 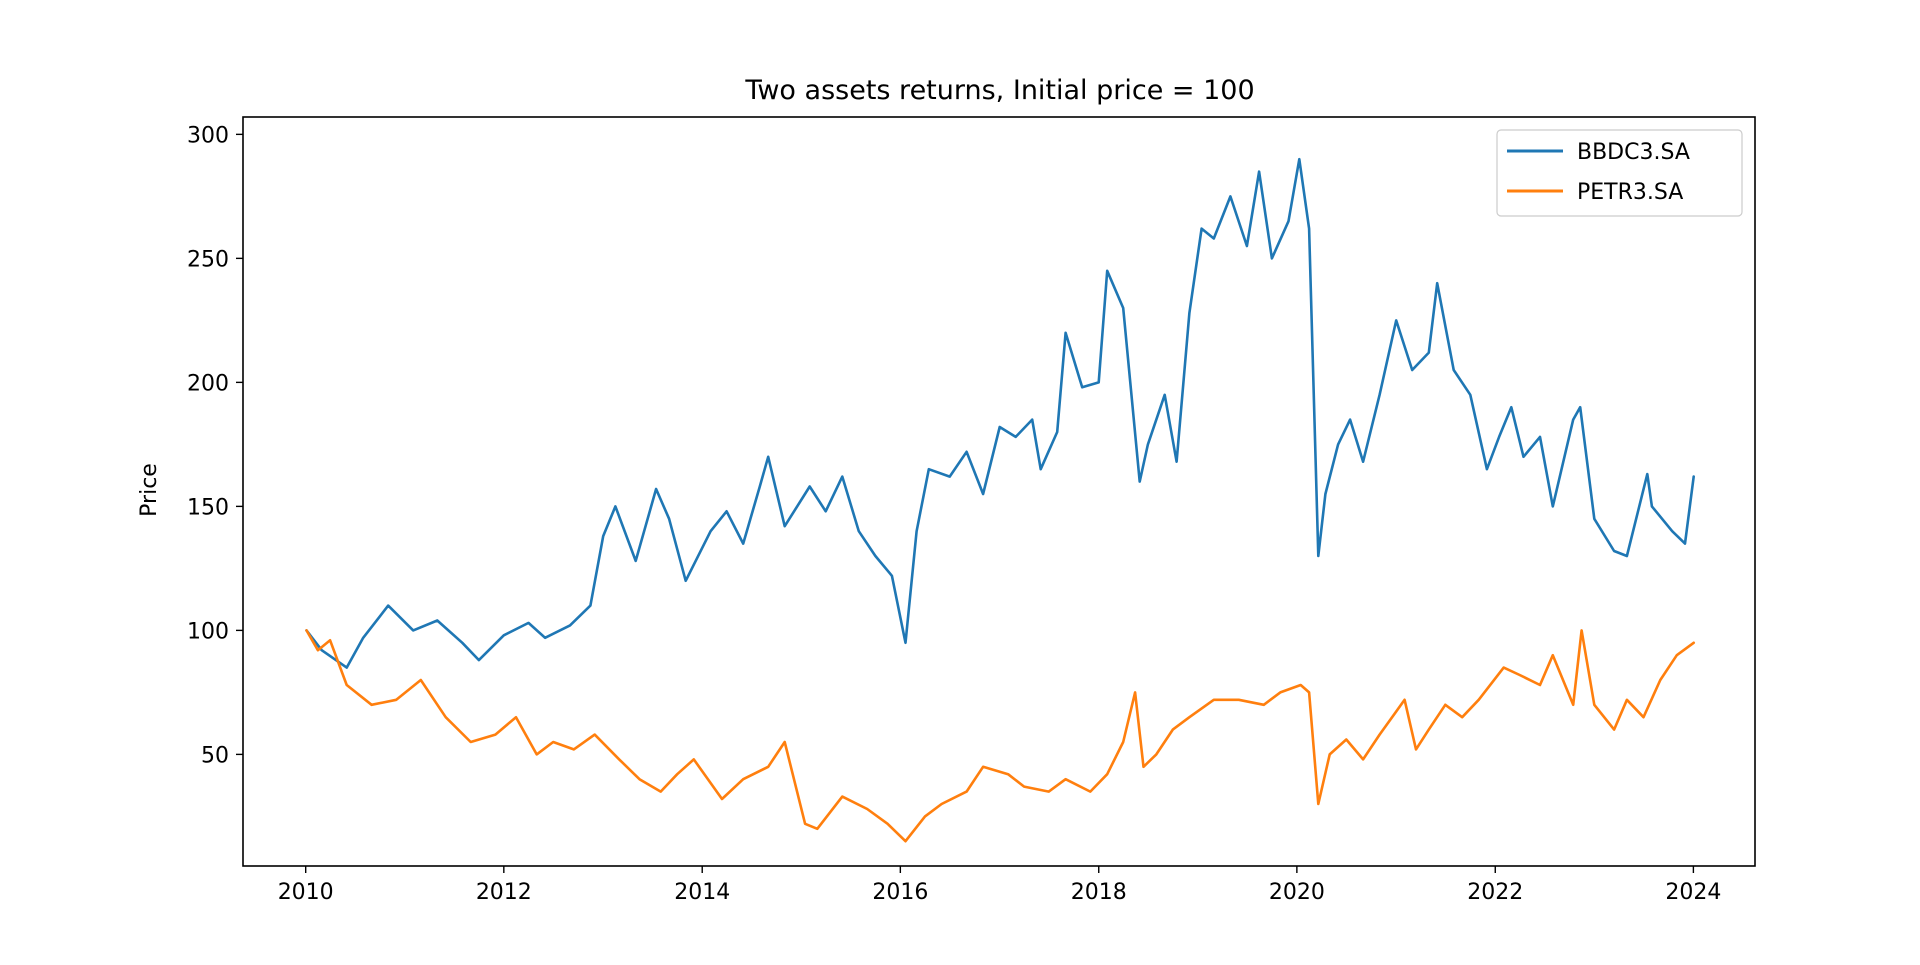 I want to click on y-tick-label: 300, so click(x=208, y=135).